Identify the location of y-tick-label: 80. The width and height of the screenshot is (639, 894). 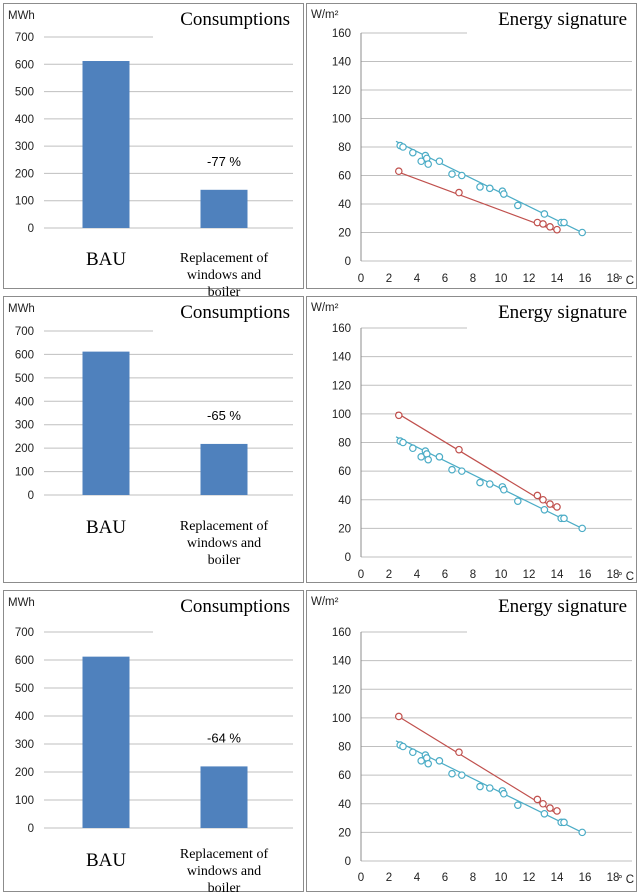
(344, 748).